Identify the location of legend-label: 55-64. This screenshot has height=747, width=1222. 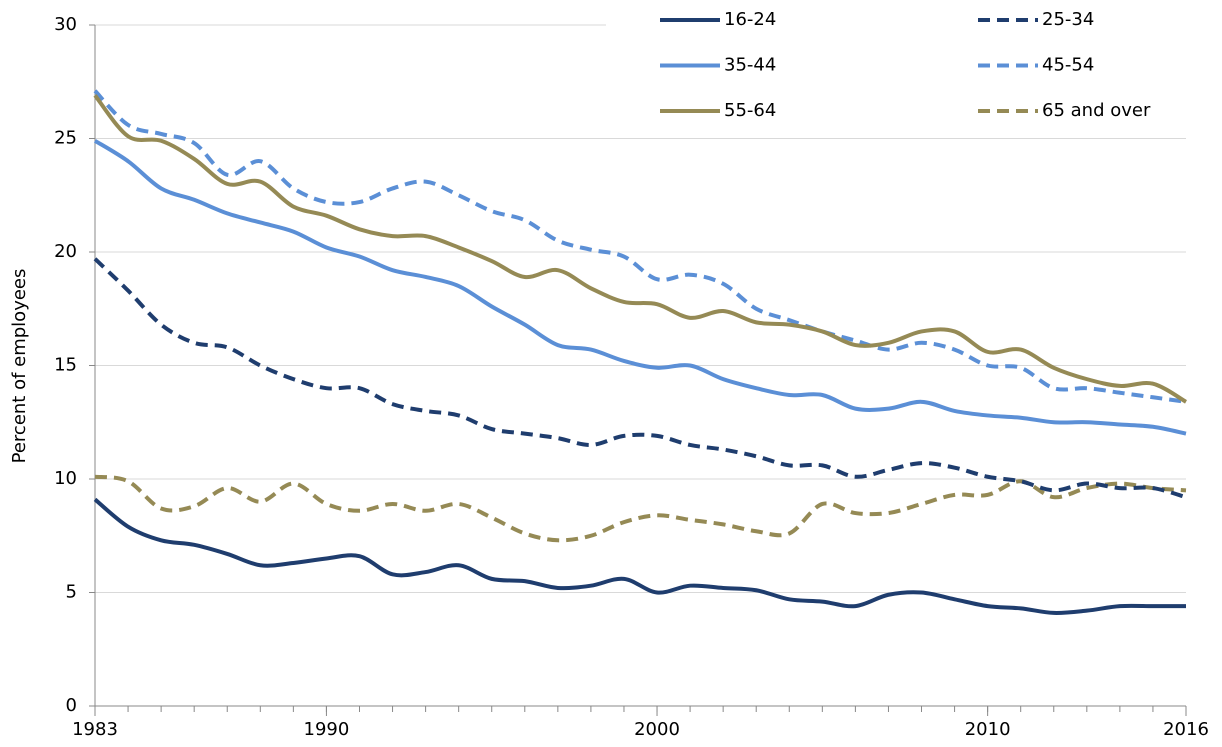
(750, 110).